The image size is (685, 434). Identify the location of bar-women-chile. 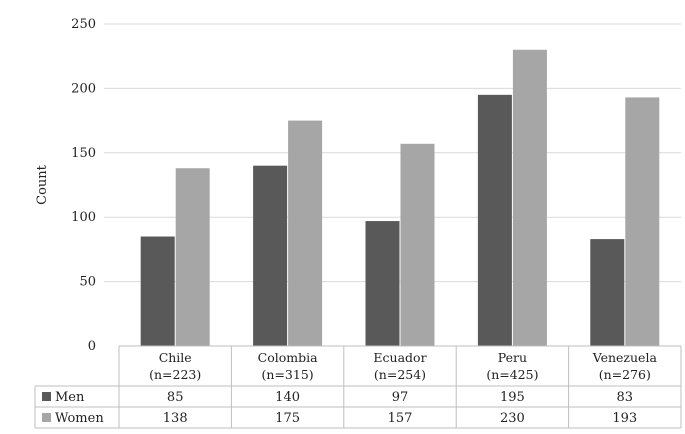
(192, 257).